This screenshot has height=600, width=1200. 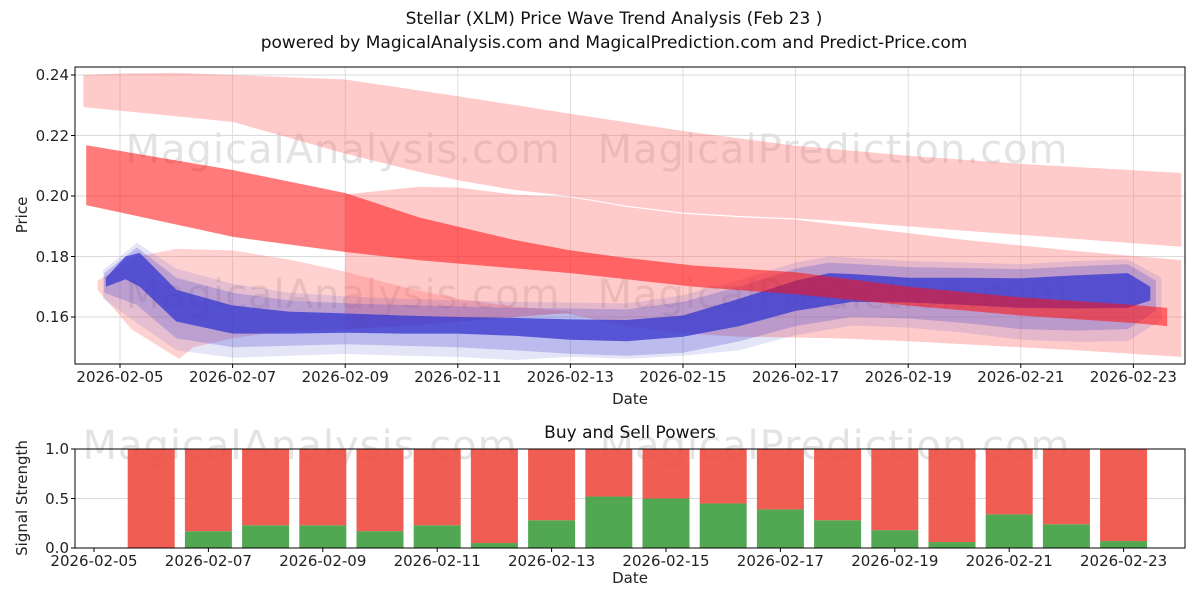 I want to click on price-ytick-0.18: 0.18, so click(x=52, y=256).